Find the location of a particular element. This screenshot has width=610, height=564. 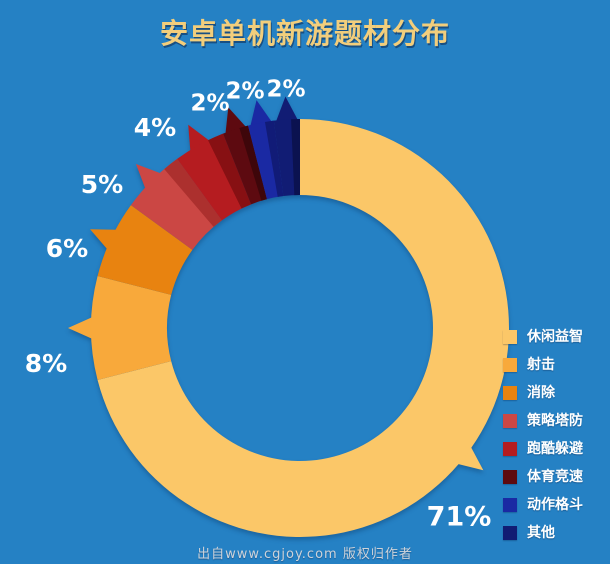

chart-title: 安卓单机新游题材分布 is located at coordinates (304, 33).